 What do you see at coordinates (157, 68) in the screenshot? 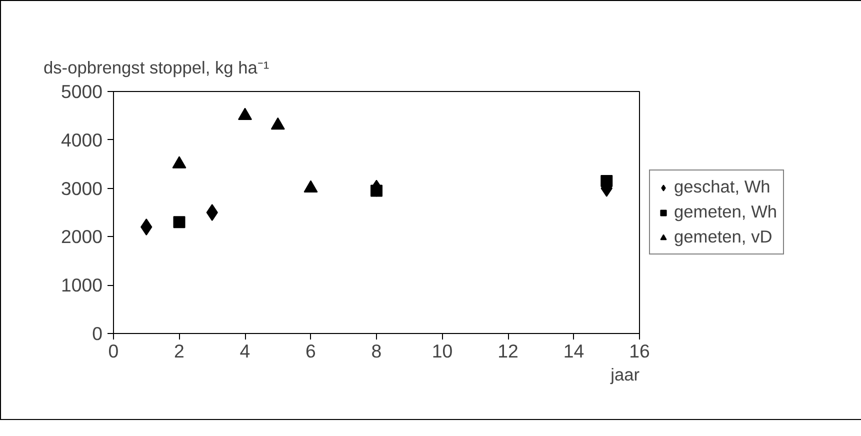
I see `y-axis-title: ds-opbrengst stoppel, kg ha⁻¹` at bounding box center [157, 68].